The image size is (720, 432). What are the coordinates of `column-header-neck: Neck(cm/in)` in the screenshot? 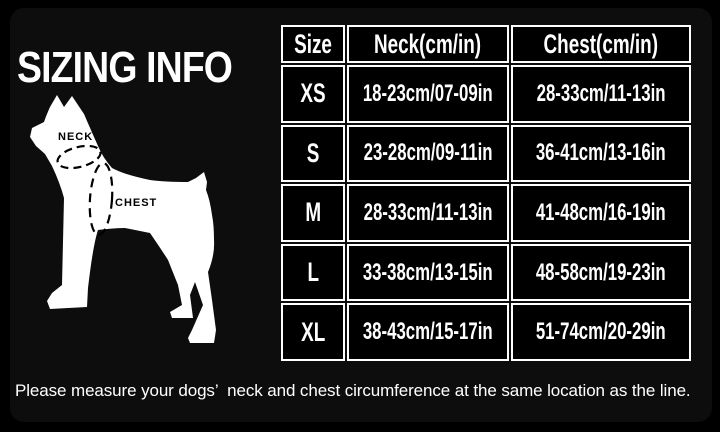 It's located at (428, 44).